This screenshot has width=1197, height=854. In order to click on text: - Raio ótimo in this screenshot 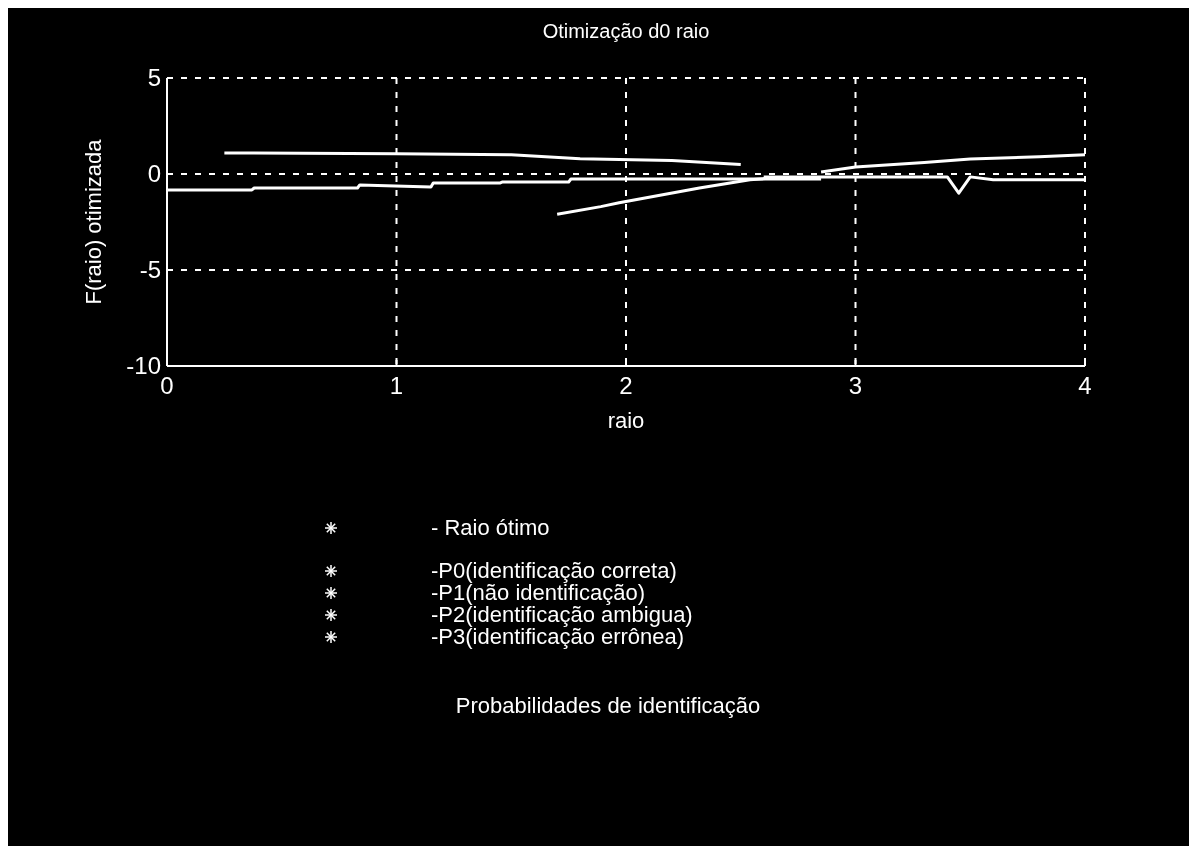, I will do `click(490, 527)`.